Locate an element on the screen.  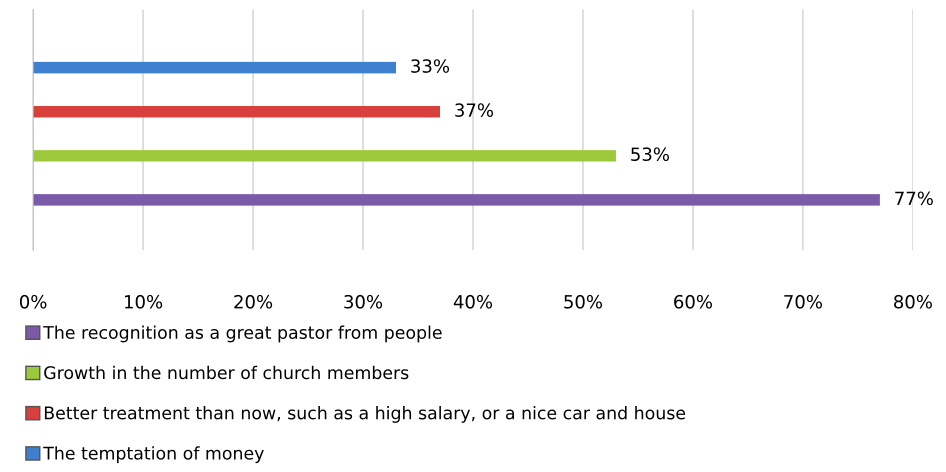
data-label: 37% is located at coordinates (474, 110).